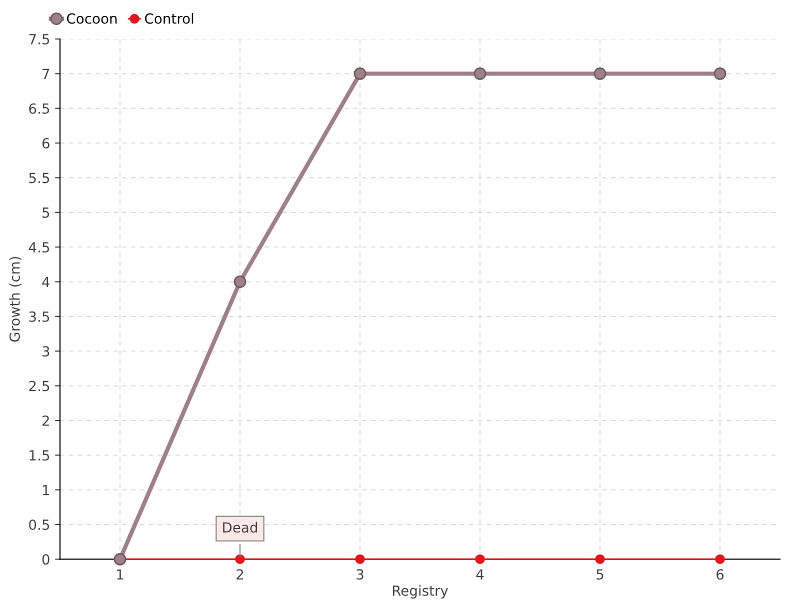 The image size is (800, 600). Describe the element at coordinates (46, 282) in the screenshot. I see `y-tick-label: 4` at that location.